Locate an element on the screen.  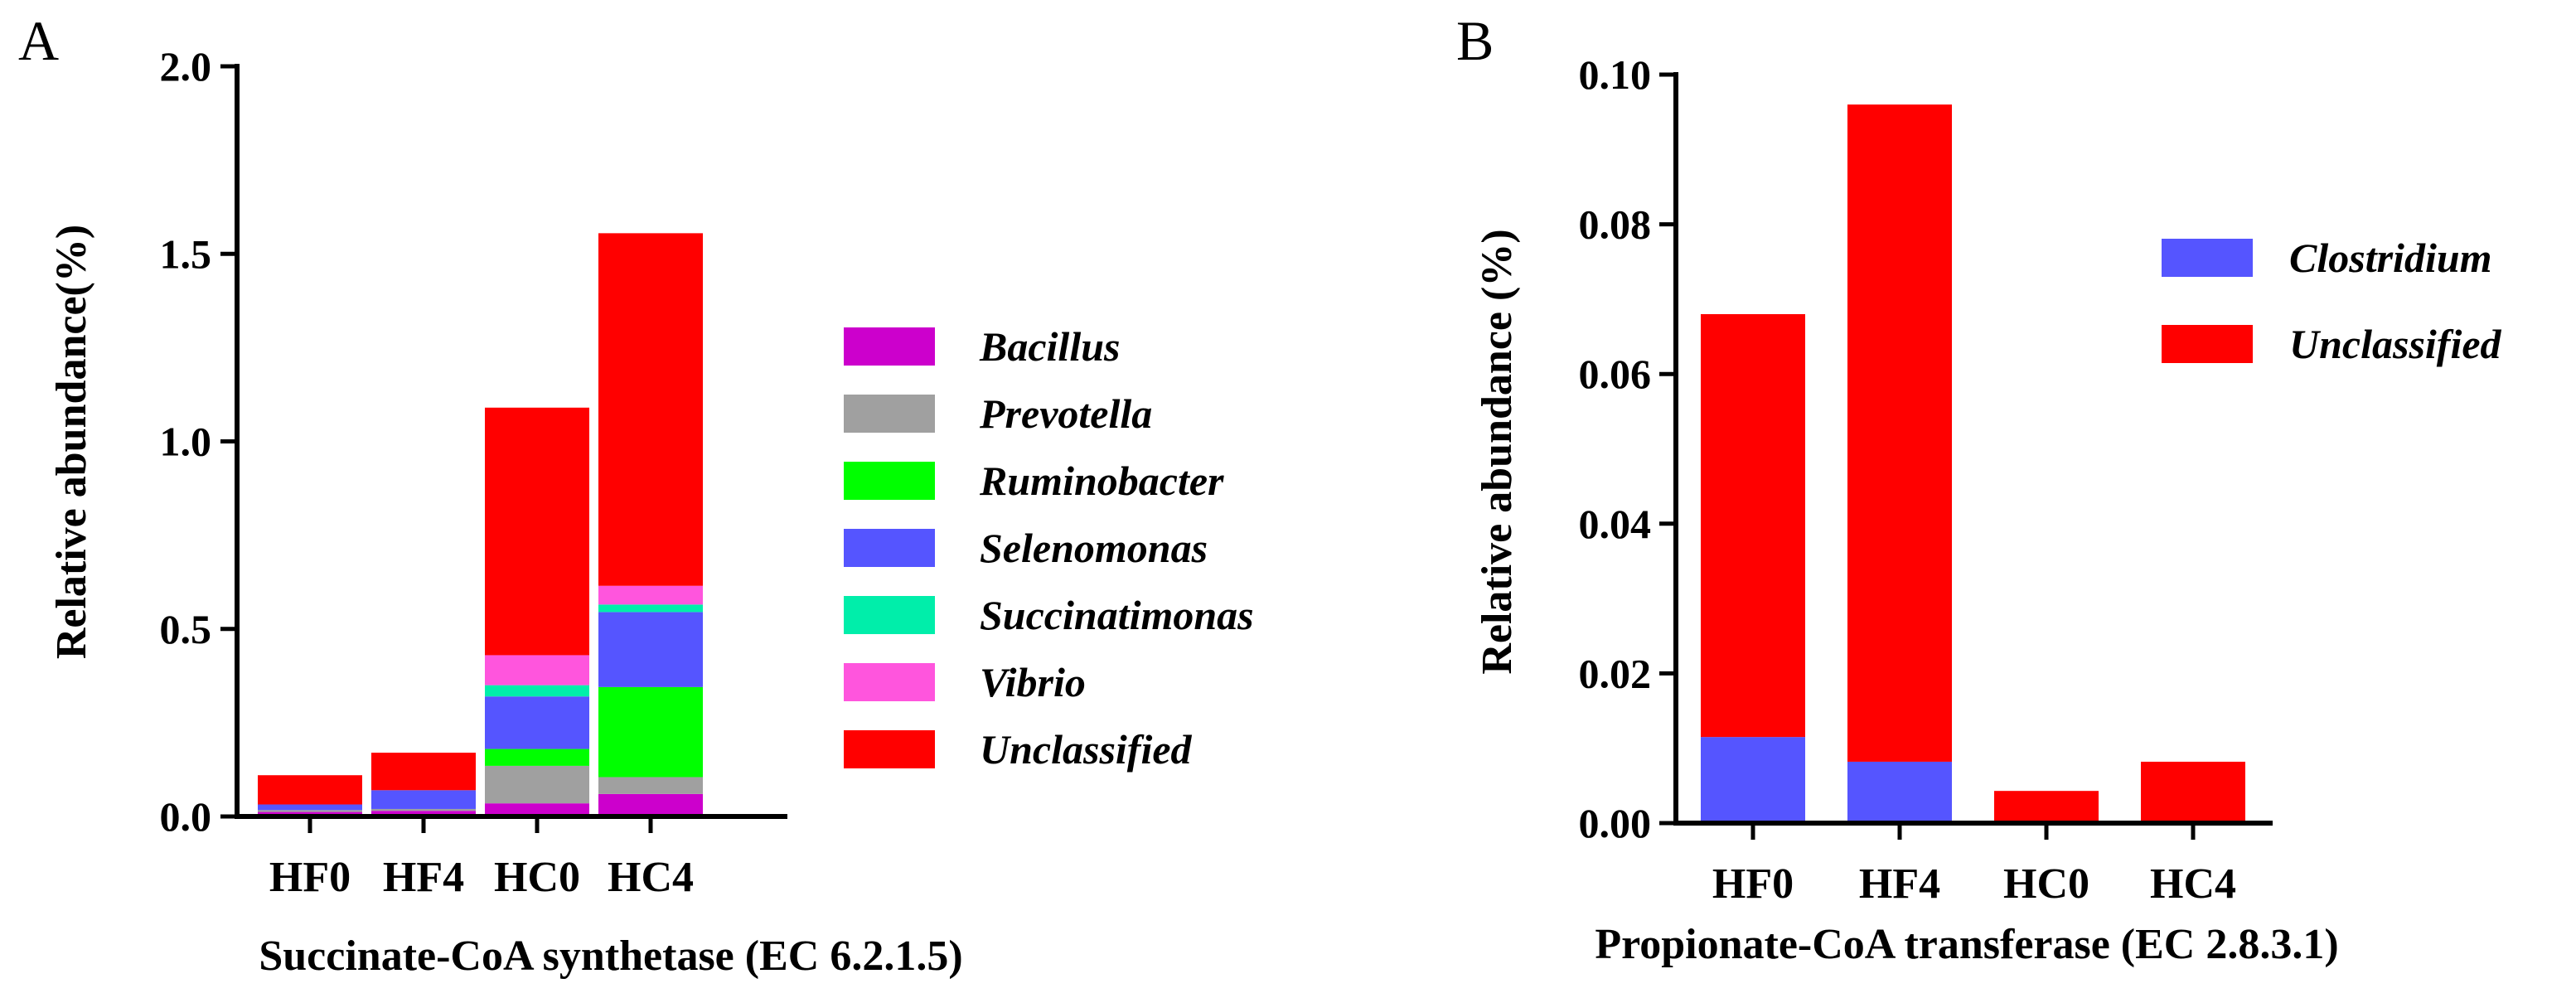
panel-a-y-tick-label: 1.5 is located at coordinates (186, 254).